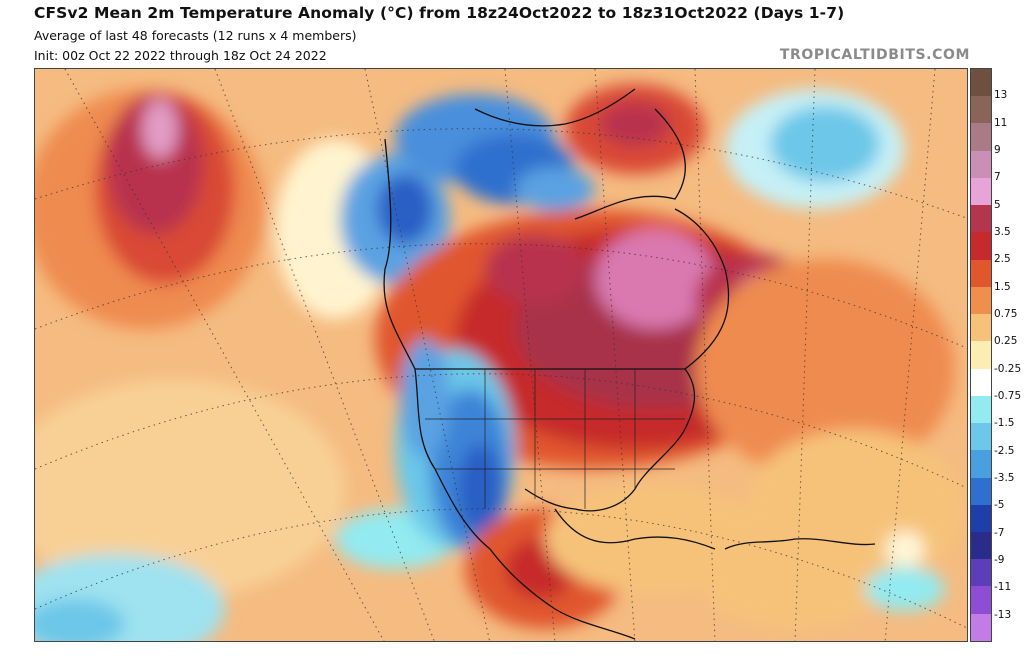 This screenshot has height=660, width=1024. I want to click on colorbar-tick-label: 3.5, so click(1002, 232).